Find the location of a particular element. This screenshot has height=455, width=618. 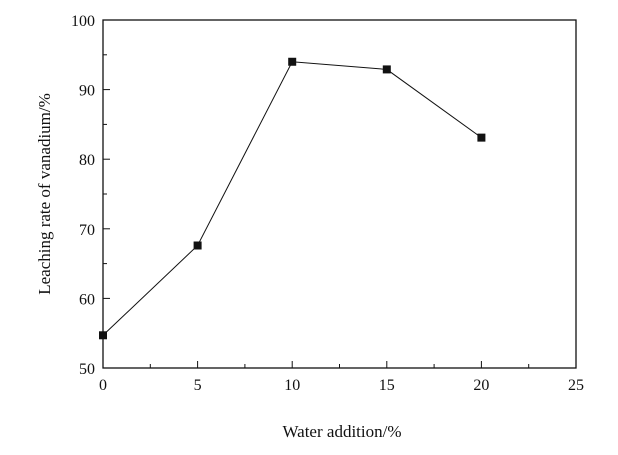

x-tick-label: 15 is located at coordinates (387, 385).